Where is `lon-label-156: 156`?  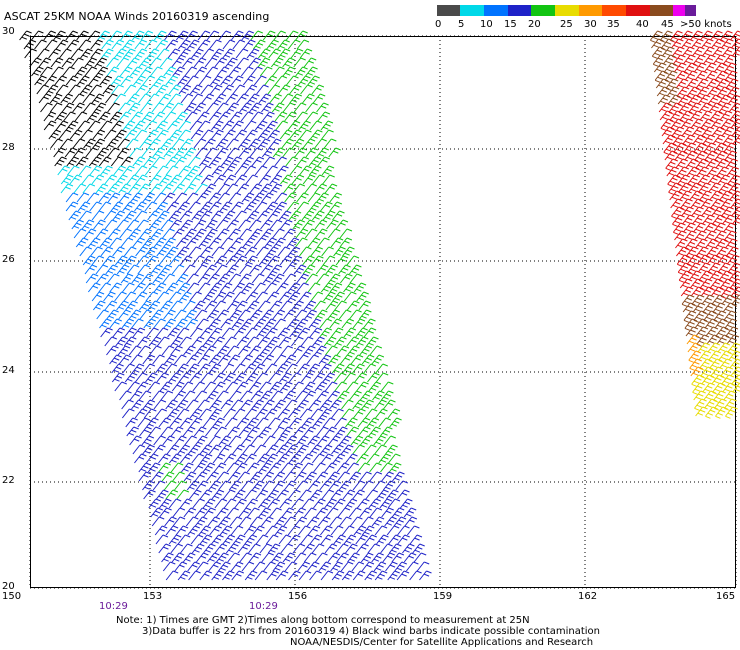
lon-label-156: 156 is located at coordinates (298, 596).